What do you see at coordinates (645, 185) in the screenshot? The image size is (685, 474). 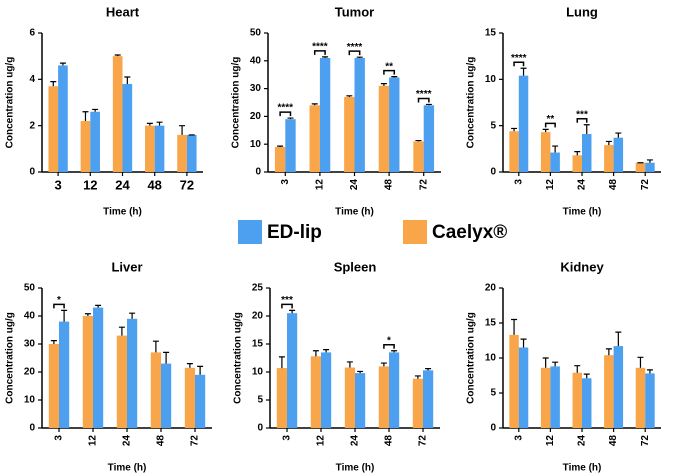 I see `x-tick-label: 72` at bounding box center [645, 185].